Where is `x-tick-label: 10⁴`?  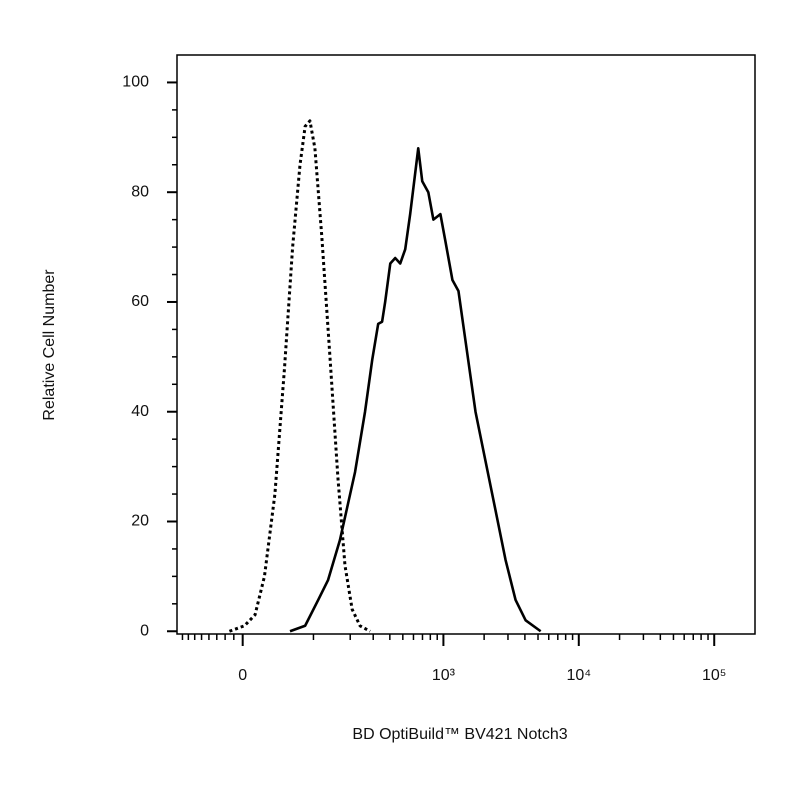 x-tick-label: 10⁴ is located at coordinates (578, 675).